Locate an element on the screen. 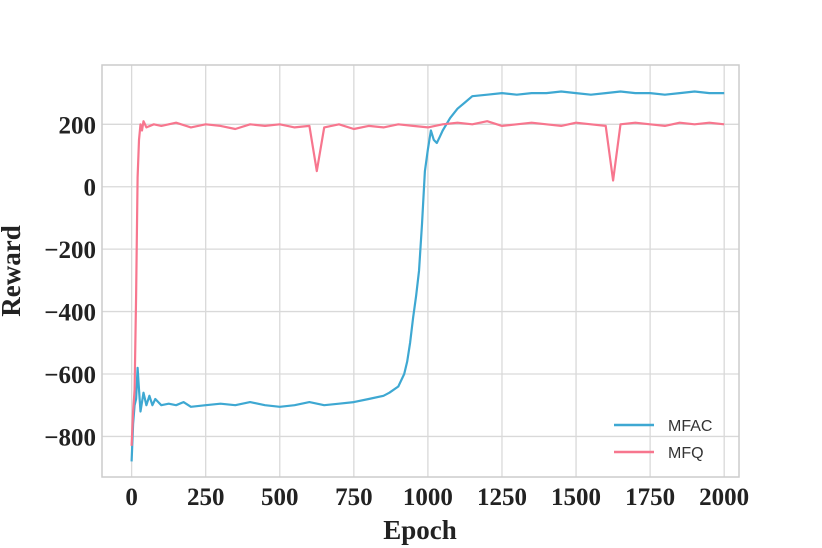 Image resolution: width=822 pixels, height=548 pixels. legend: MFAC MFQ is located at coordinates (663, 440).